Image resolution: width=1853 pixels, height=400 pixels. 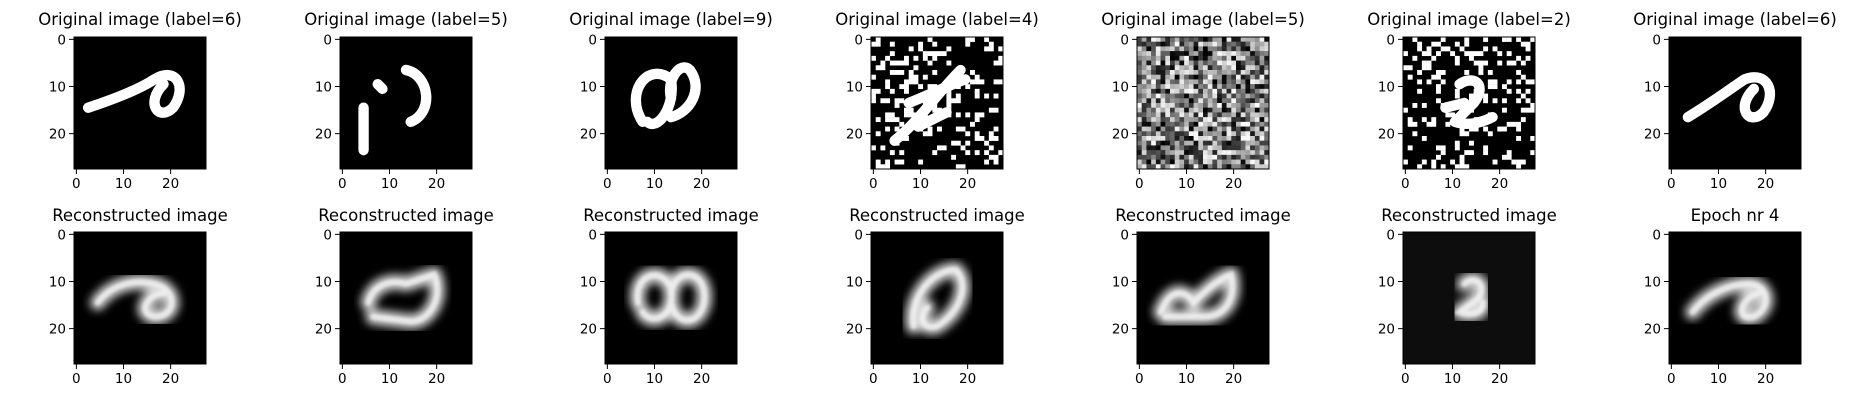 I want to click on original-title: Original image (label=9), so click(x=671, y=19).